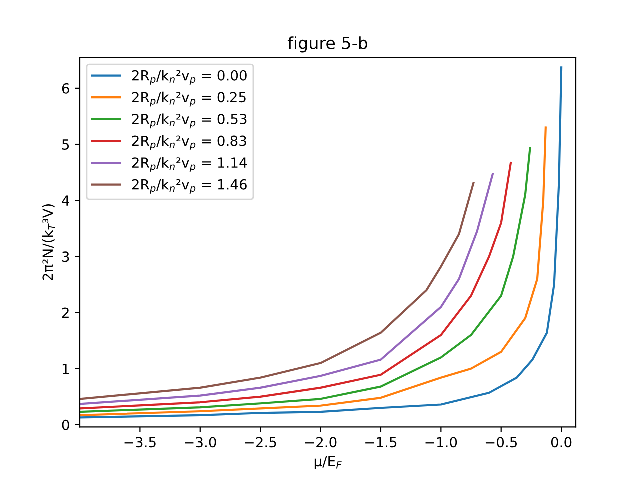 This screenshot has width=640, height=480. I want to click on y-tick-label: 5, so click(66, 145).